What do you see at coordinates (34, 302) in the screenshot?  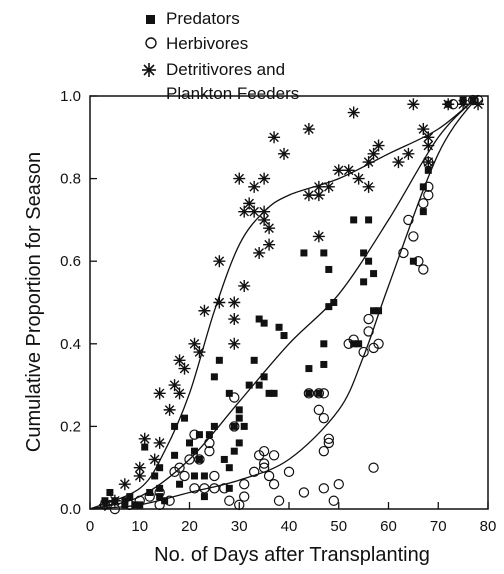 I see `y-axis-title: Cumulative Proportion for Season` at bounding box center [34, 302].